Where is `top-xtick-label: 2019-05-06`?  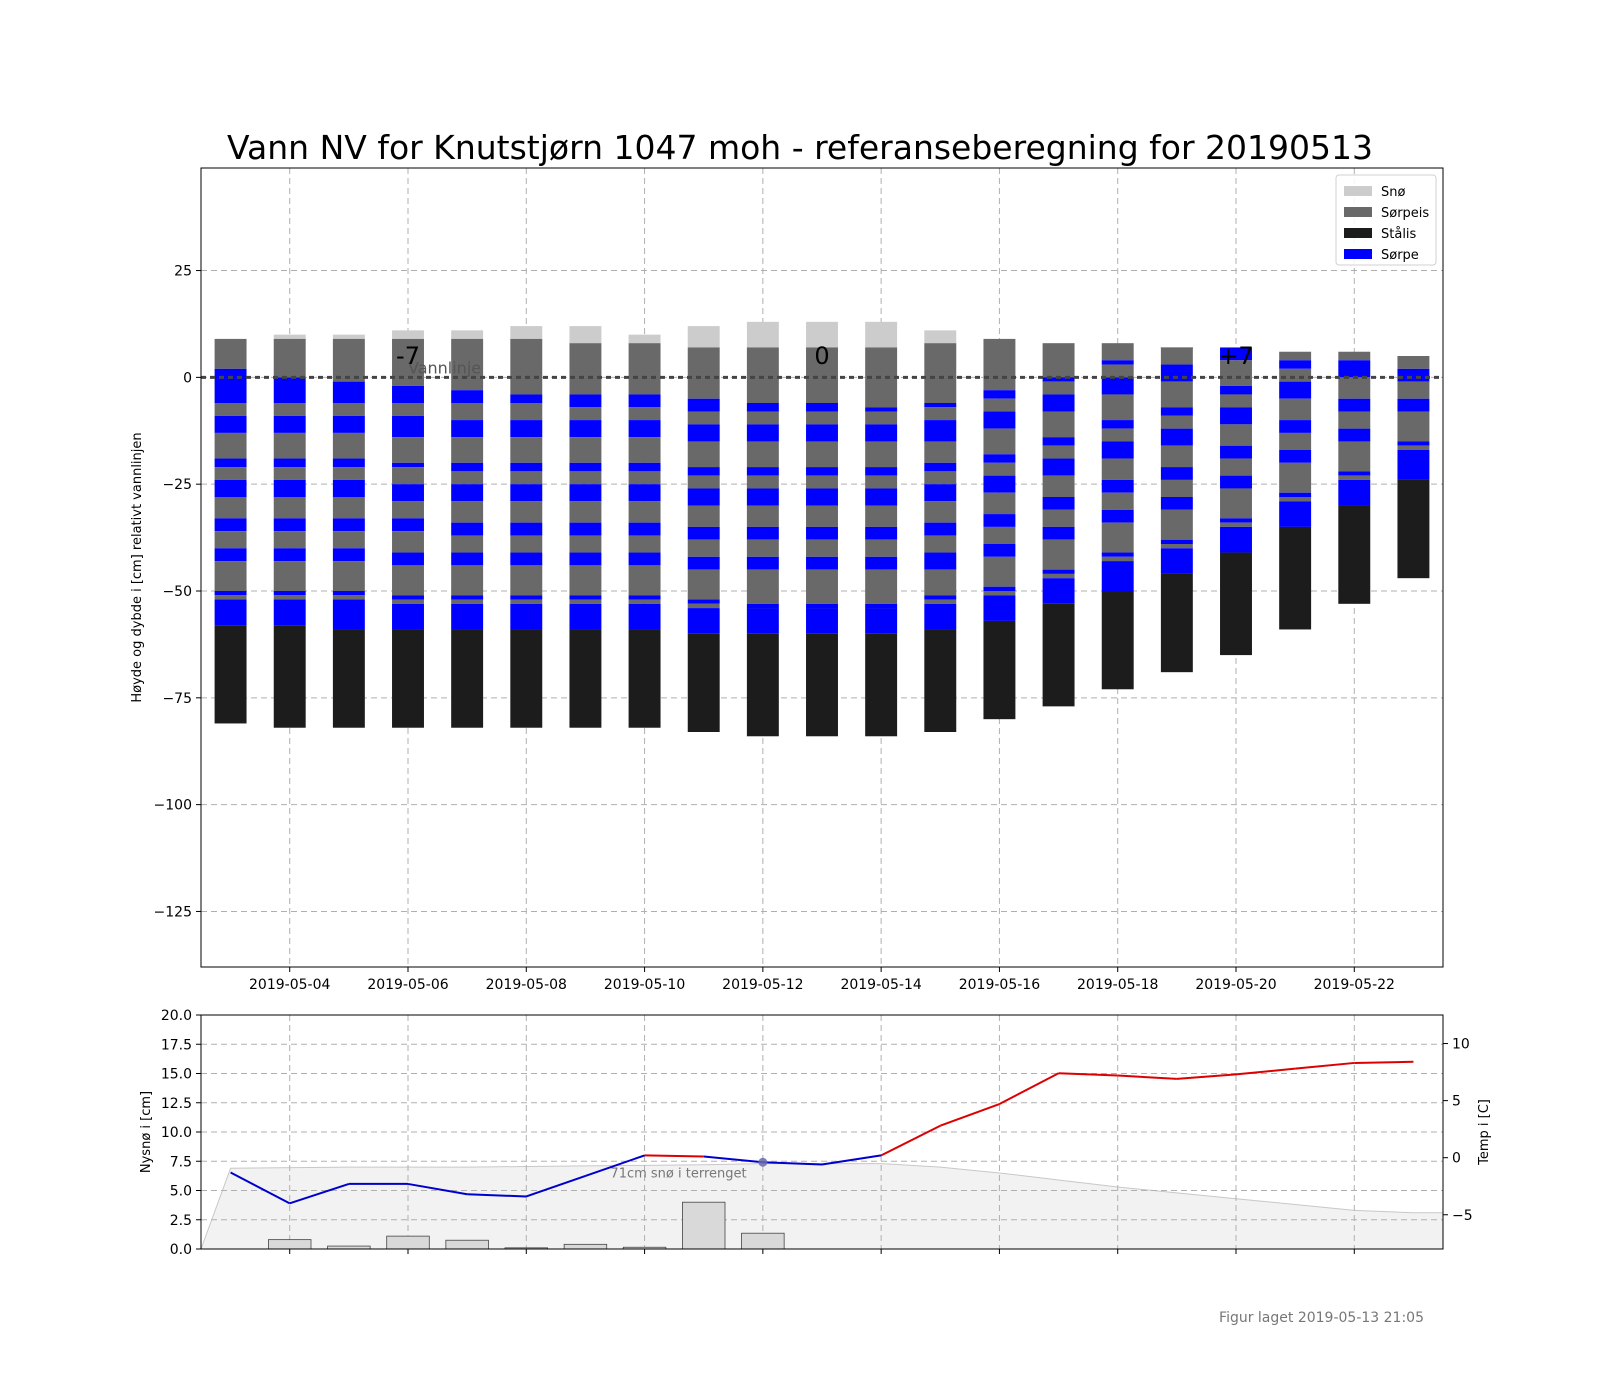 top-xtick-label: 2019-05-06 is located at coordinates (407, 985).